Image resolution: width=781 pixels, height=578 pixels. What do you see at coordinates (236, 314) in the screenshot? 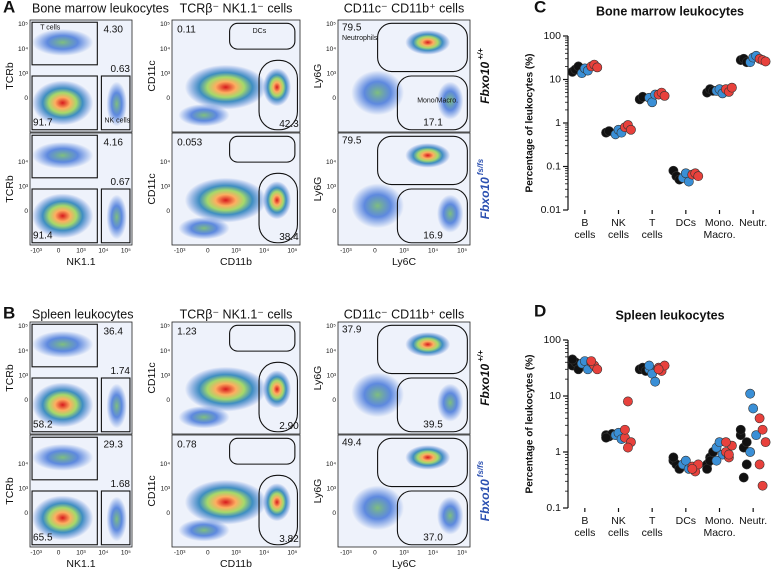
I see `plot-title: TCRβ⁻ NK1.1⁻ cells` at bounding box center [236, 314].